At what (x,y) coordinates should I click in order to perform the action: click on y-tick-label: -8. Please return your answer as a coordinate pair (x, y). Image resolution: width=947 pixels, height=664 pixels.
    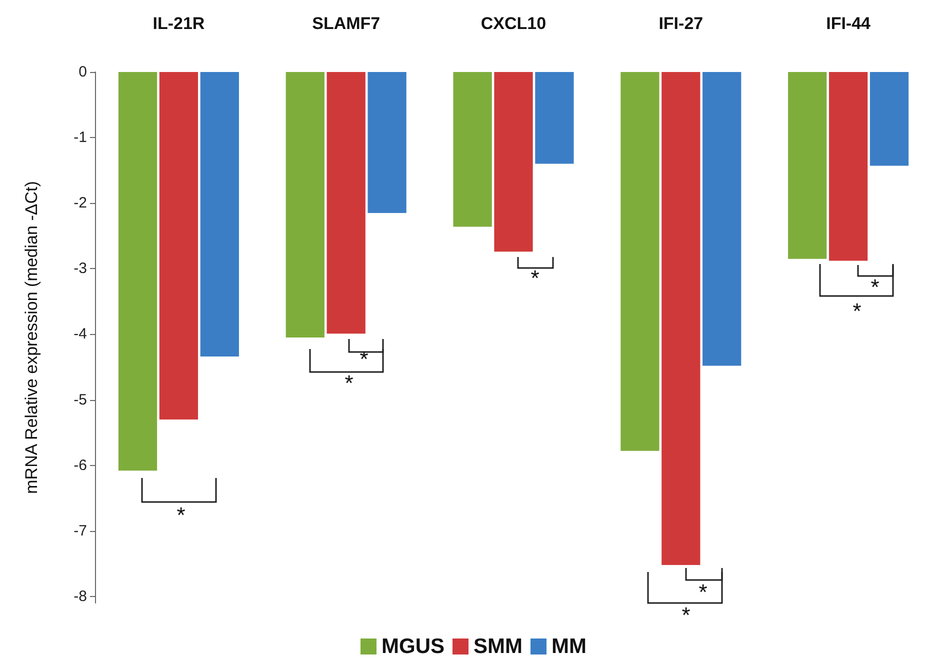
    Looking at the image, I should click on (80, 596).